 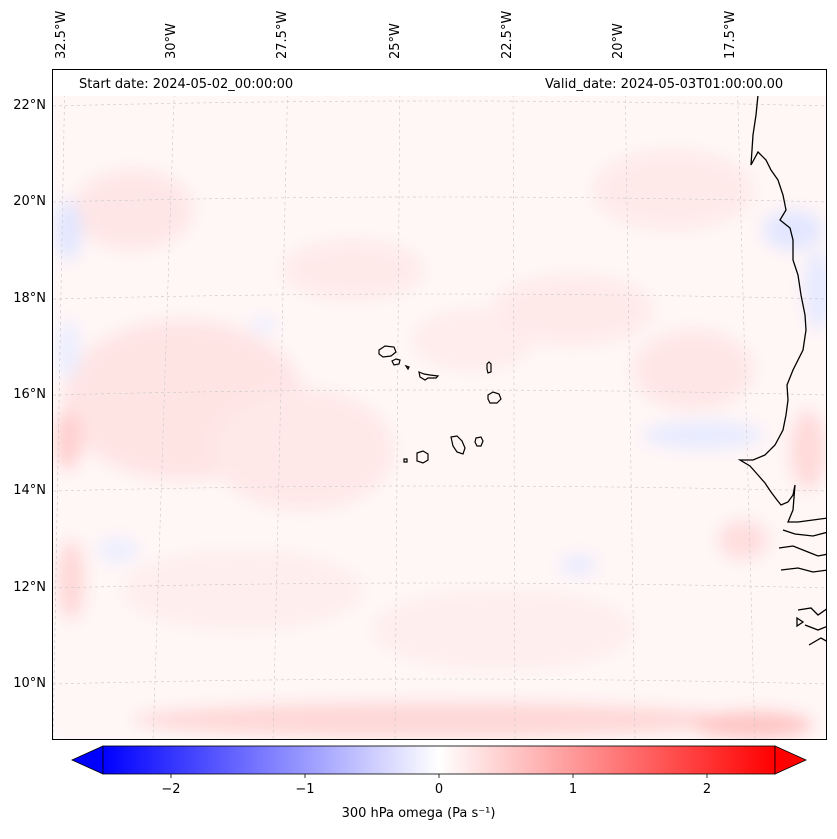 I want to click on west-africa-coastline, so click(x=781, y=370).